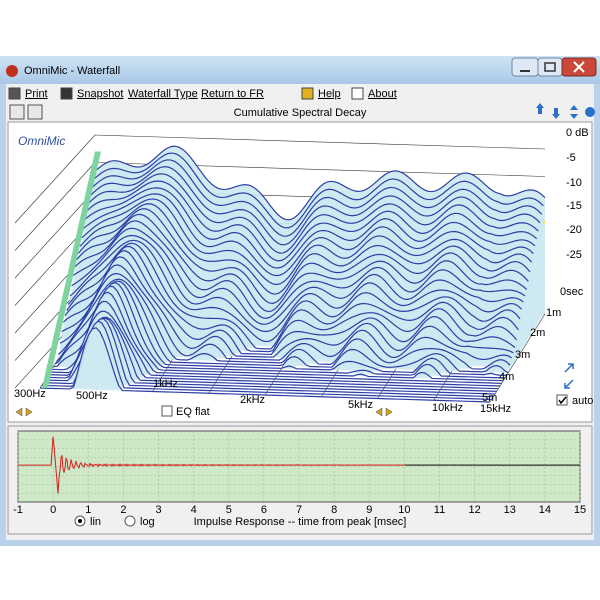 The height and width of the screenshot is (600, 600). Describe the element at coordinates (92, 396) in the screenshot. I see `freq-tick-label: 500Hz` at that location.